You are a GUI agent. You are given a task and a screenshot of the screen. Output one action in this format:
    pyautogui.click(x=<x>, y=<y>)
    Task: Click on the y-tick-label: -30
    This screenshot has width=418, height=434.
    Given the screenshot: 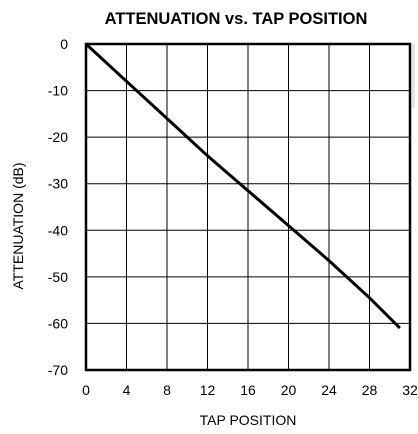 What is the action you would take?
    pyautogui.click(x=58, y=184)
    